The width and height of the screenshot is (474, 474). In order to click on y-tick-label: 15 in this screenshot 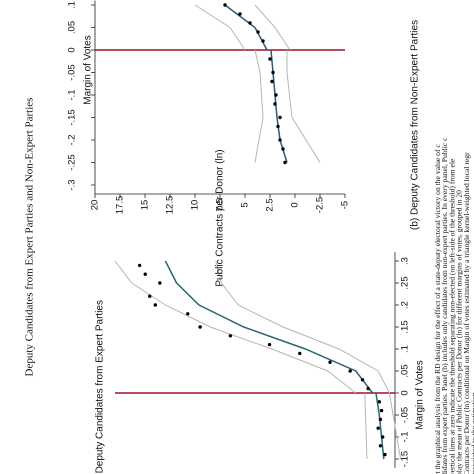, I will do `click(145, 205)`.